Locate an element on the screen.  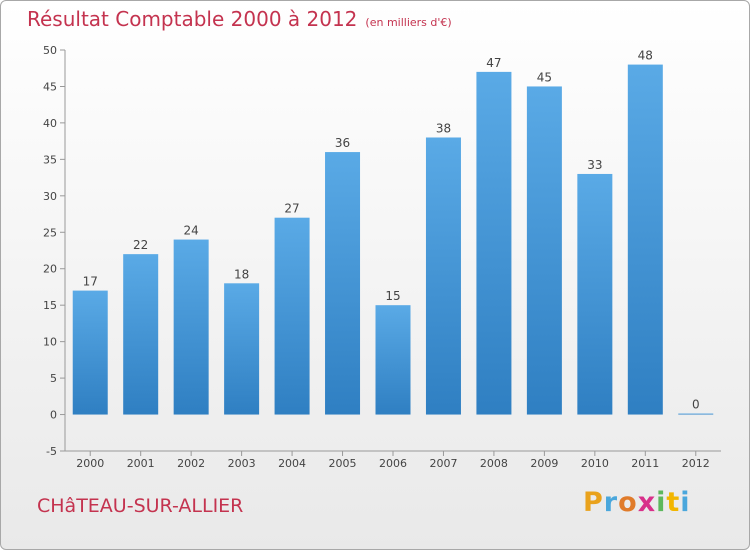
x-tick-label: 2003 is located at coordinates (242, 463).